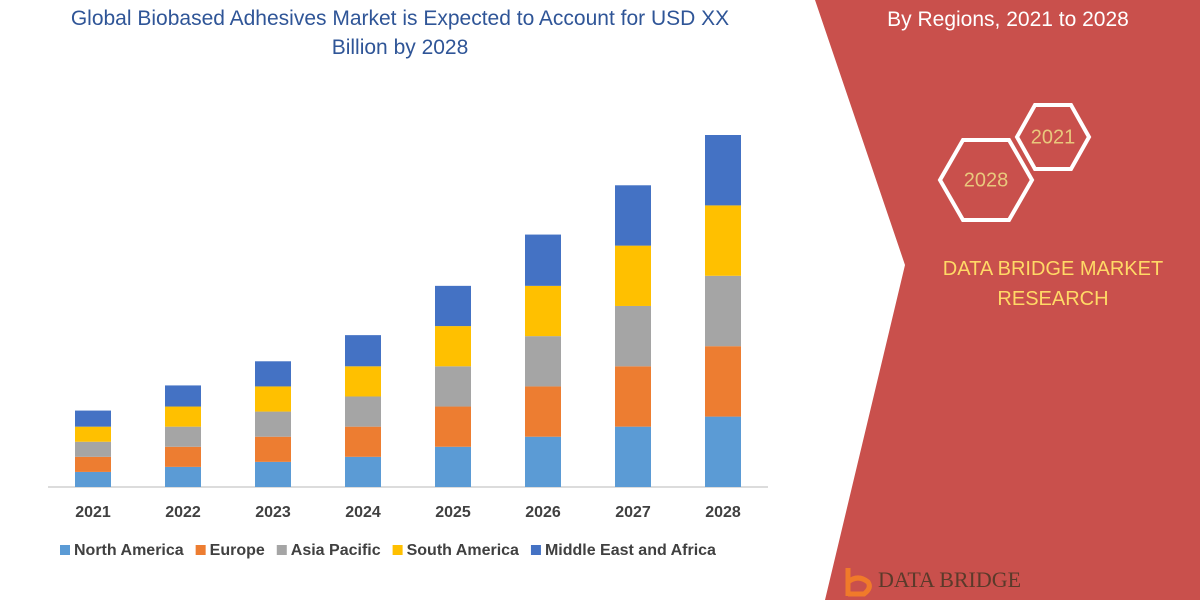 This screenshot has width=1200, height=600. What do you see at coordinates (633, 512) in the screenshot?
I see `x-tick-label: 2027` at bounding box center [633, 512].